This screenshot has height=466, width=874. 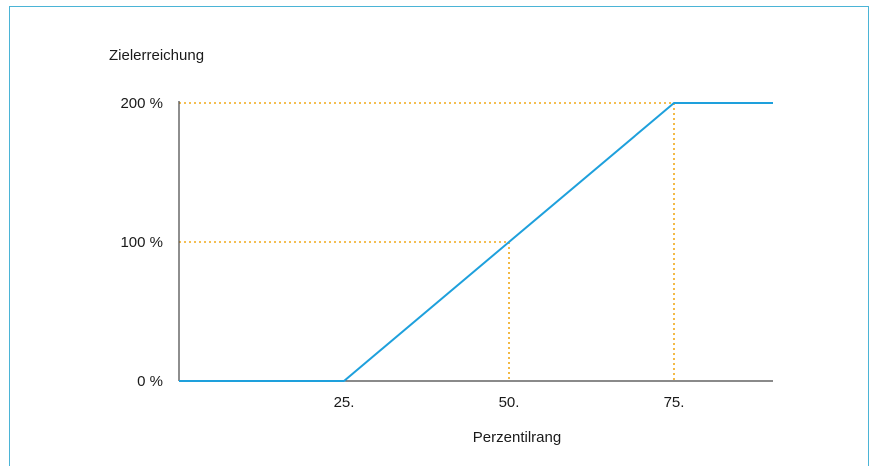 I want to click on y-tick-label: 100 %, so click(x=141, y=242).